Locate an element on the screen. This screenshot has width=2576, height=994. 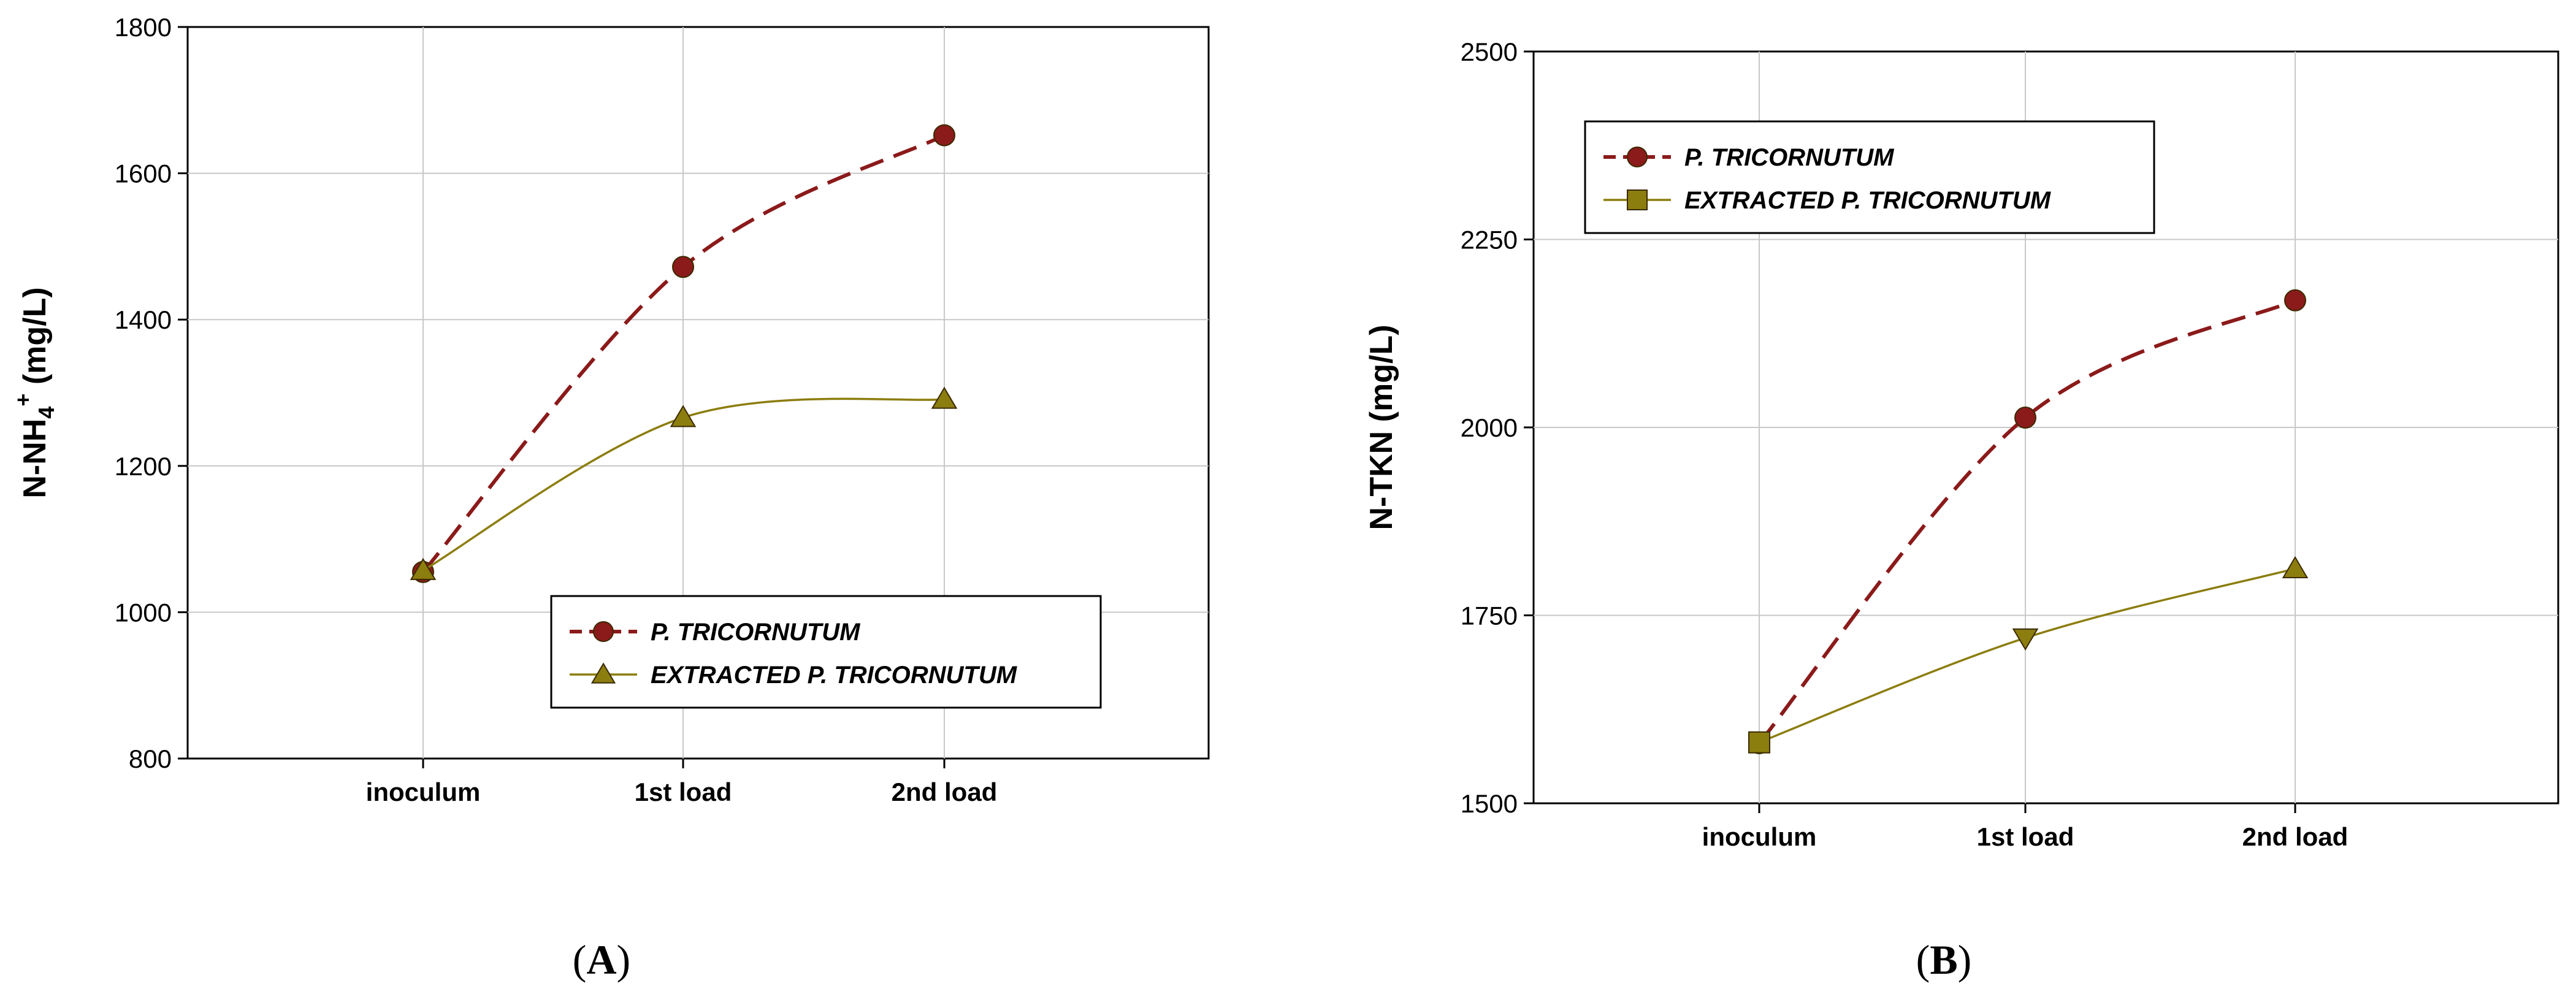
y-tick-label: 2250 is located at coordinates (1489, 240).